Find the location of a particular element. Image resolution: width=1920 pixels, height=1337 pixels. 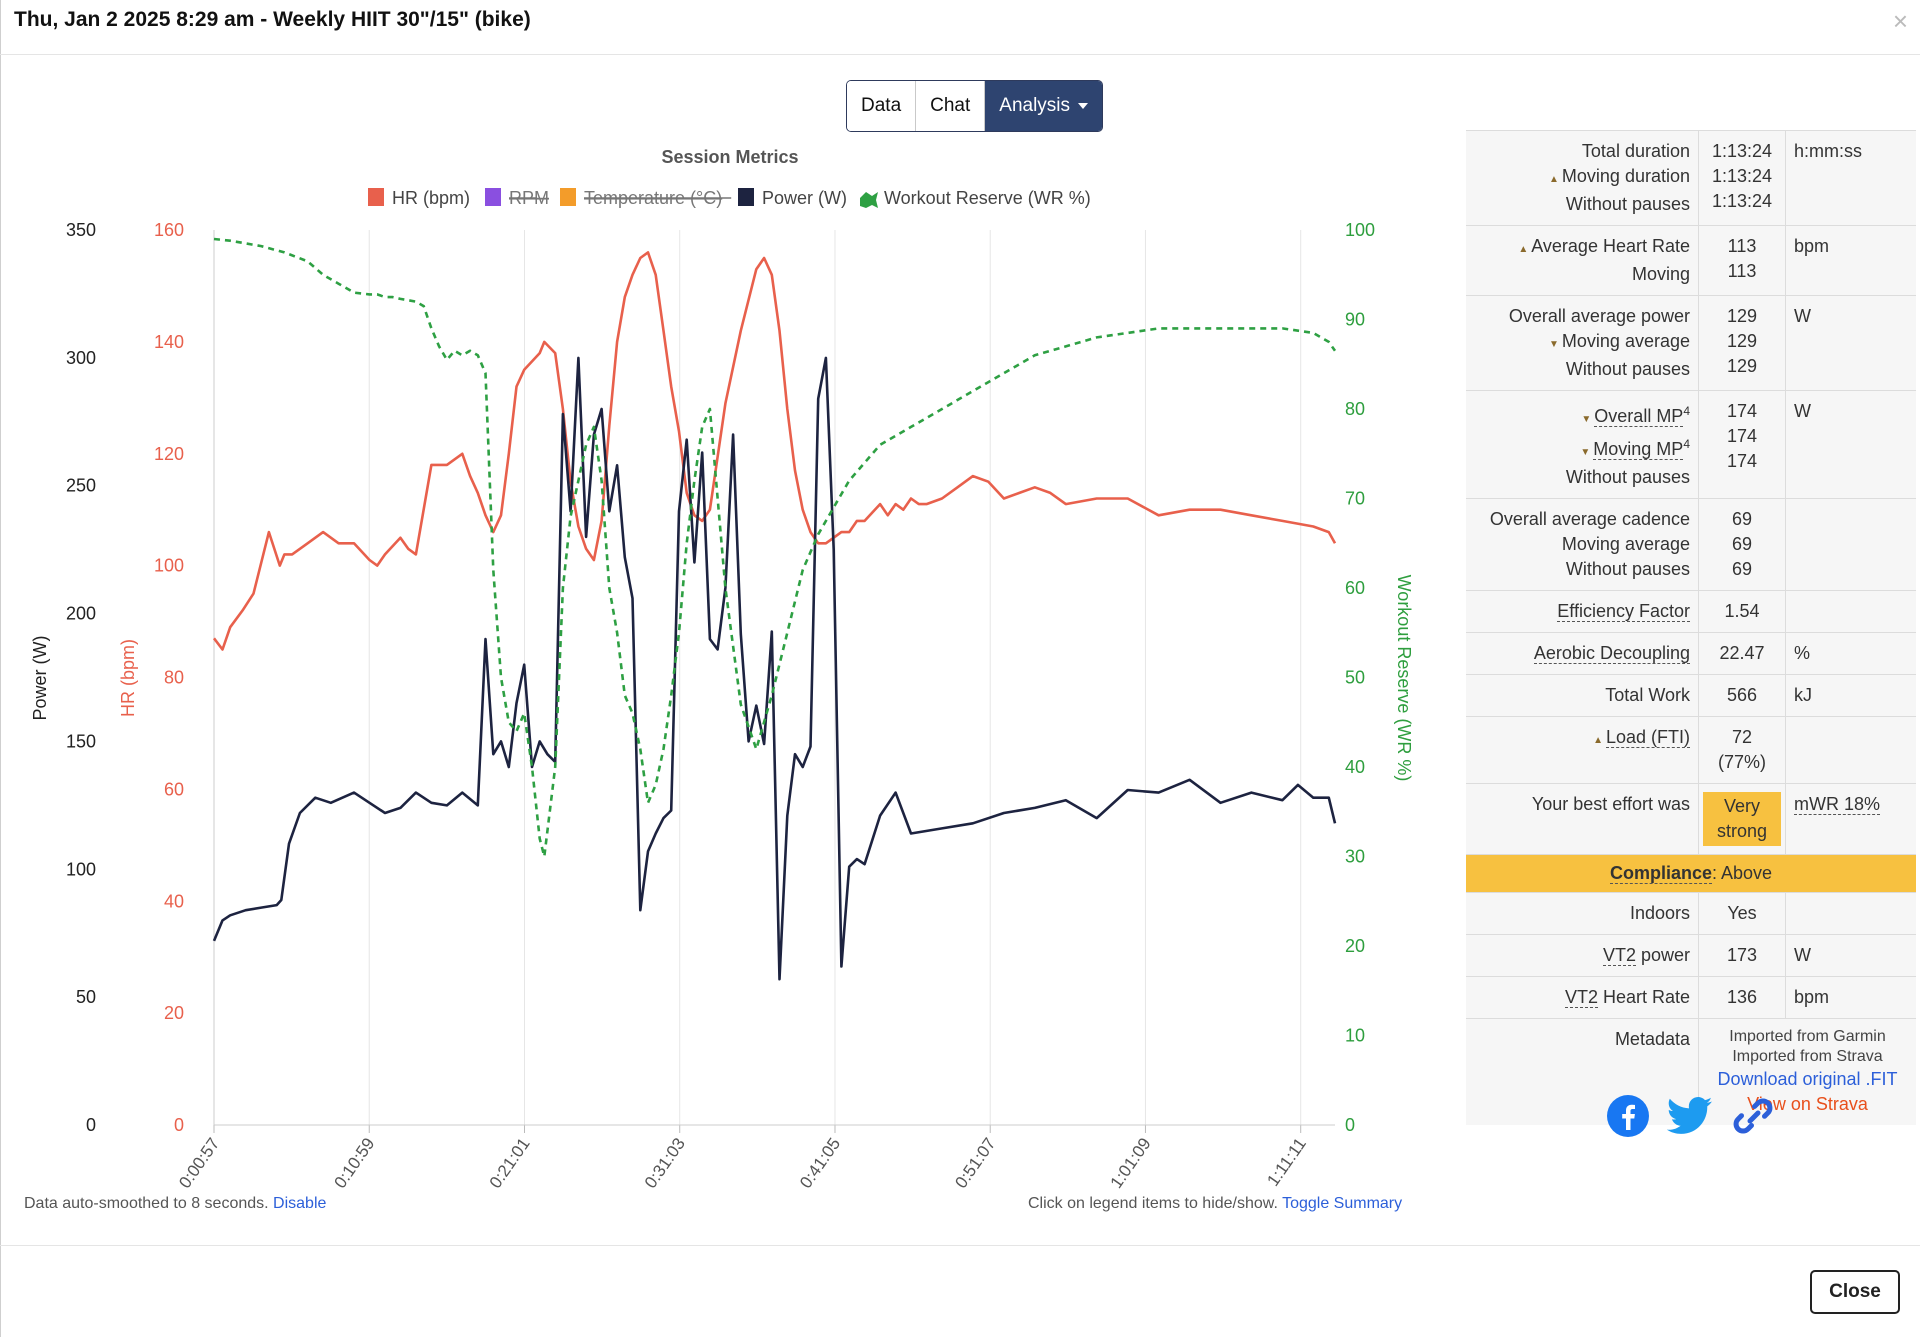

power-tick-label: 50 is located at coordinates (86, 997).